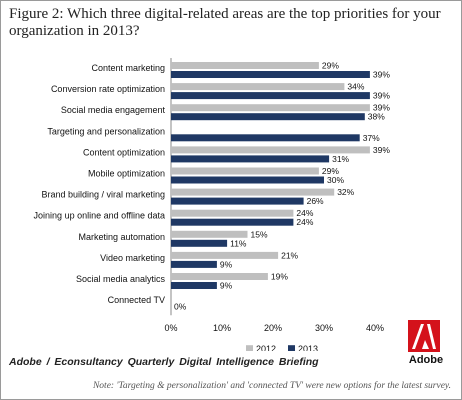  I want to click on adobe-logo-text: Adobe, so click(426, 360).